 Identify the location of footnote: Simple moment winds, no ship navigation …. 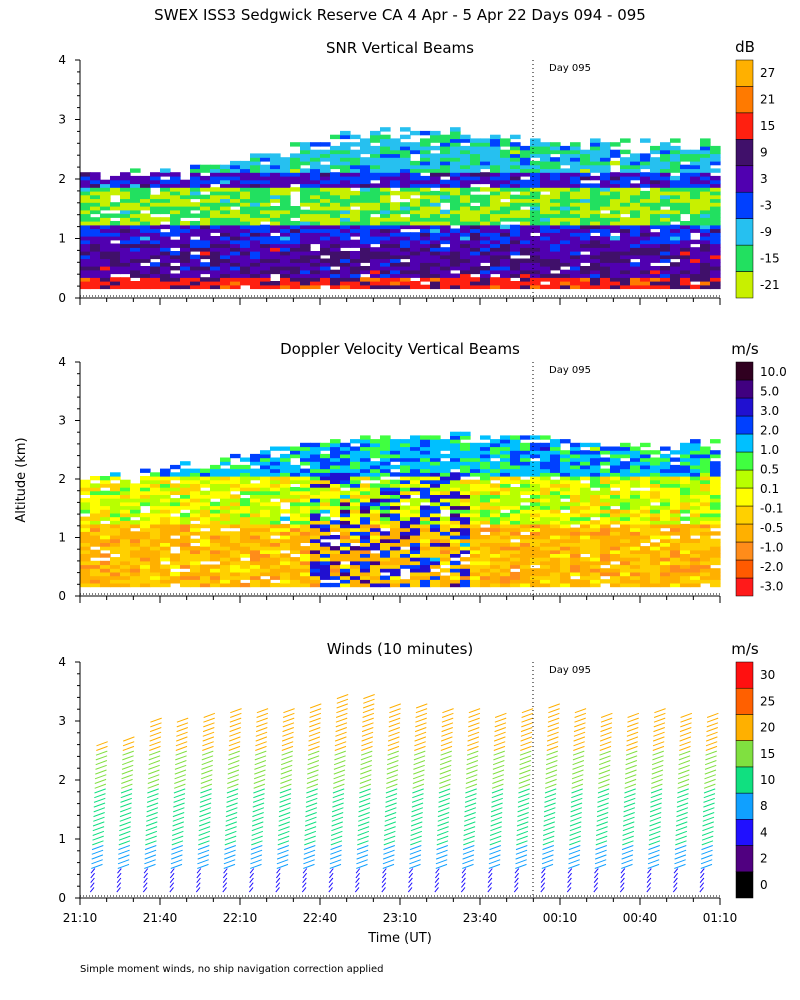
(232, 969).